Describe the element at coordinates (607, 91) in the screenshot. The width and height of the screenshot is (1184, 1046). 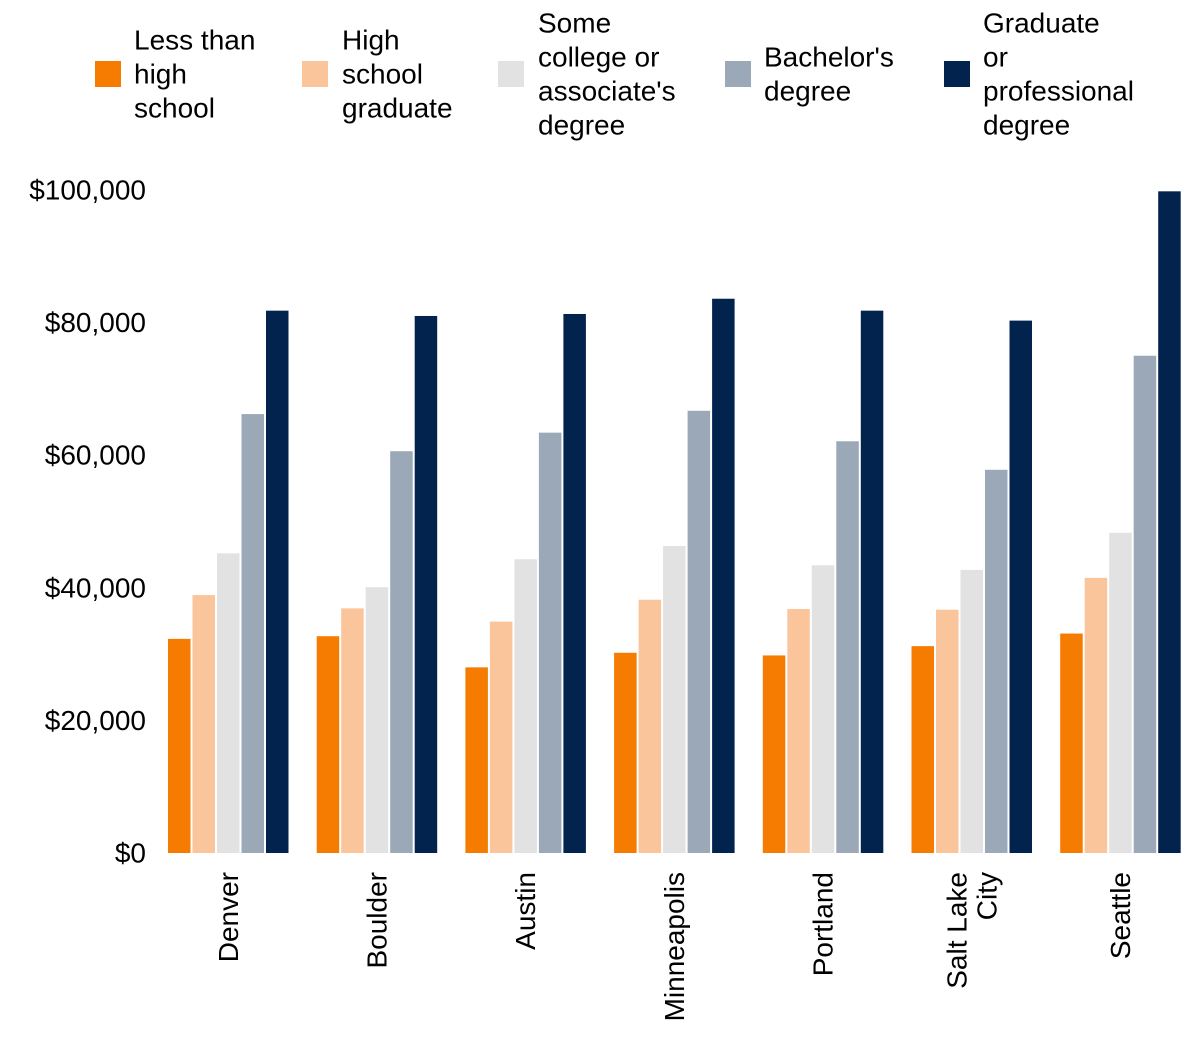
I see `legend-label: associate's` at that location.